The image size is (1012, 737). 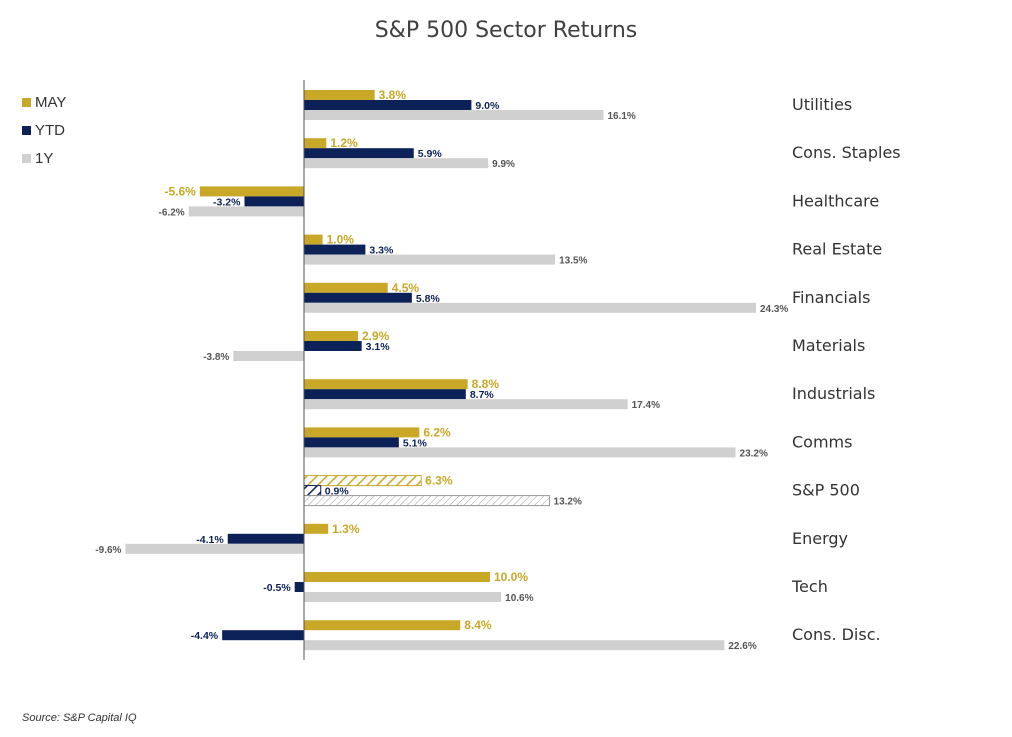 What do you see at coordinates (359, 153) in the screenshot?
I see `bar-ytd-cons-staples` at bounding box center [359, 153].